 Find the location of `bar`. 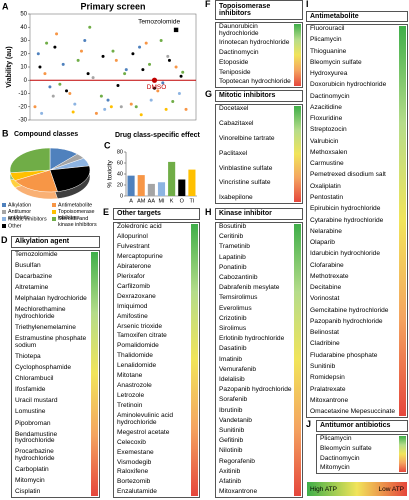

bar is located at coordinates (131, 185).